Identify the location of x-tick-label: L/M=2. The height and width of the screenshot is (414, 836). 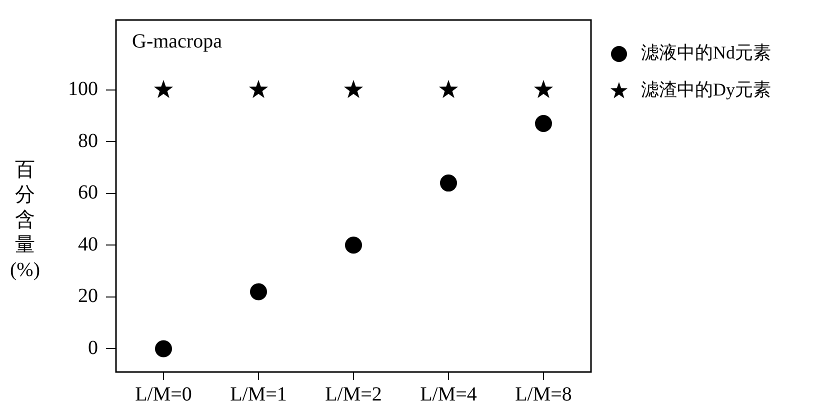
(353, 394).